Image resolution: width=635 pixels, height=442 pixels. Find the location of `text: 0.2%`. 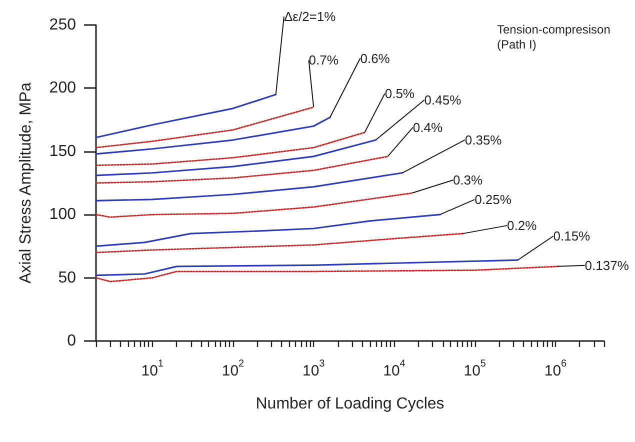

text: 0.2% is located at coordinates (522, 226).